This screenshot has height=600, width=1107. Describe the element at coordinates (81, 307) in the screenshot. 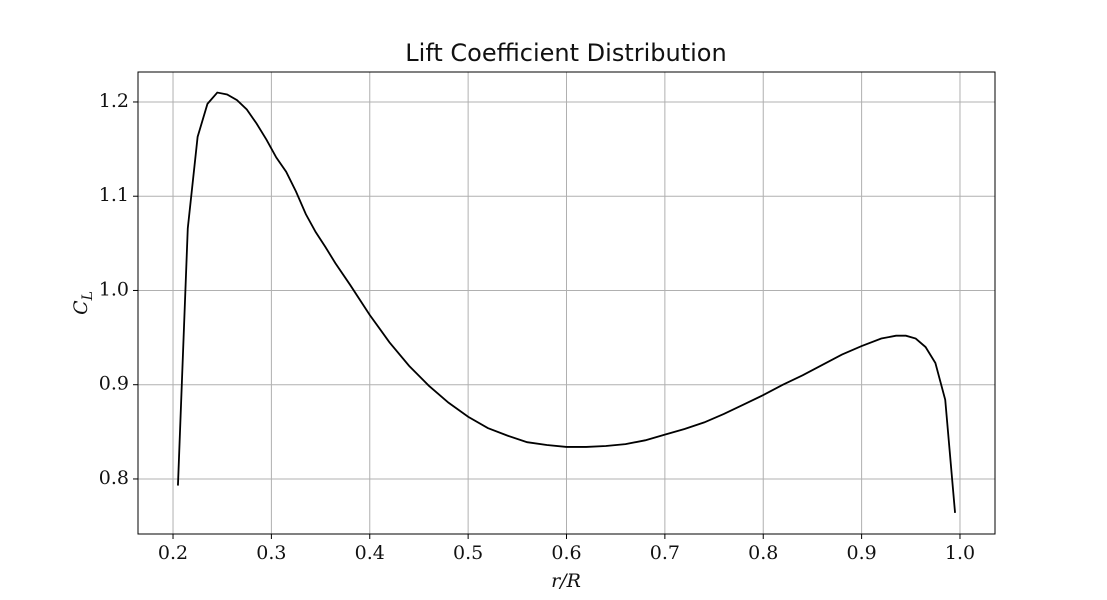

I see `y-axis-label-main: C` at that location.